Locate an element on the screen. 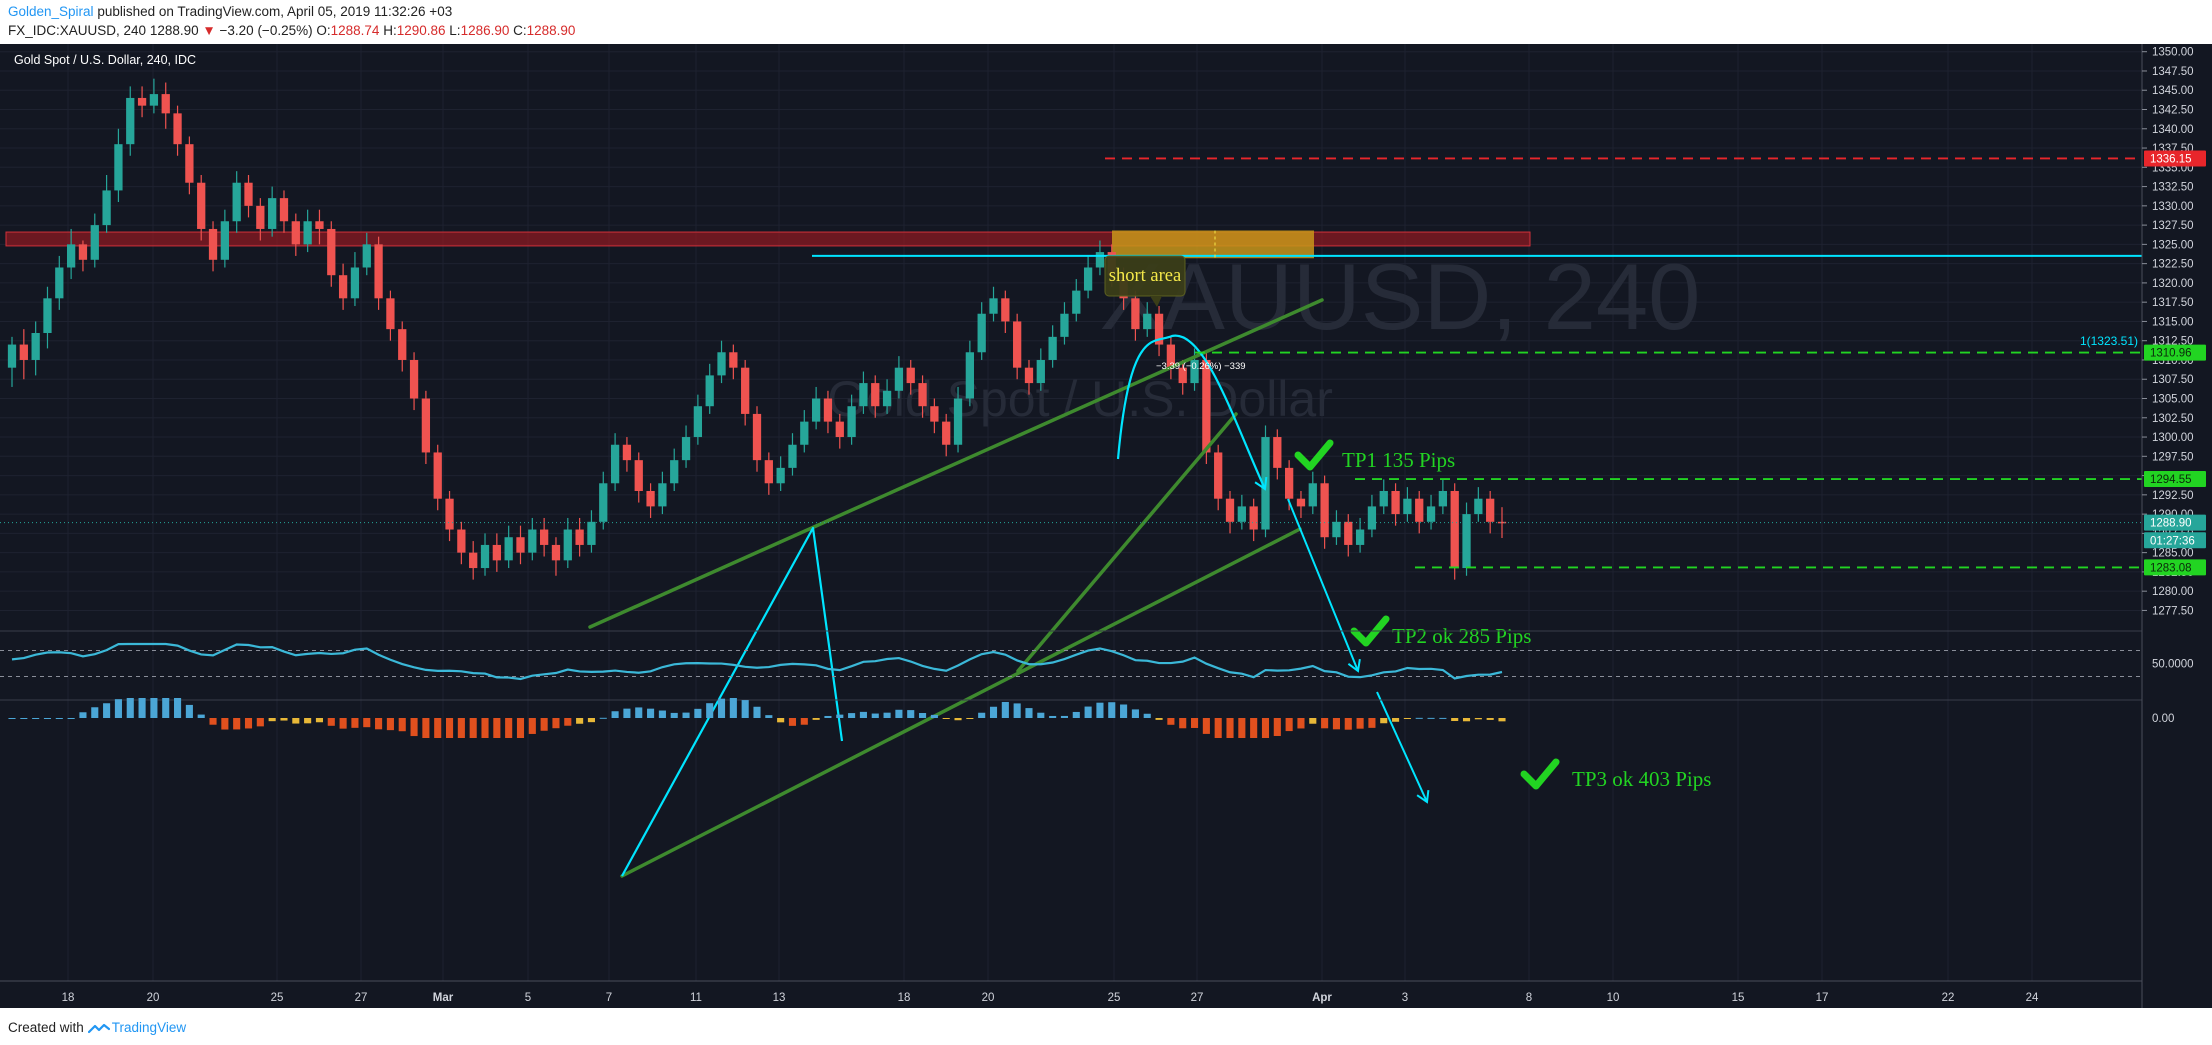  time-tick-label: 13 is located at coordinates (779, 998).